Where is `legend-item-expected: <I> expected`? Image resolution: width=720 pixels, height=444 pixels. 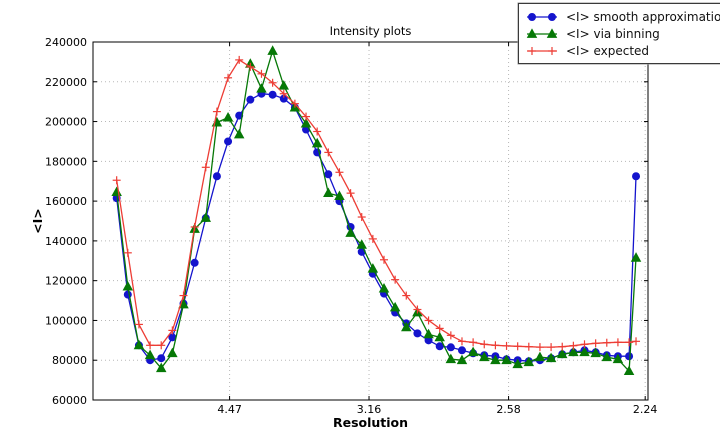
legend-item-expected: <I> expected is located at coordinates (622, 50).